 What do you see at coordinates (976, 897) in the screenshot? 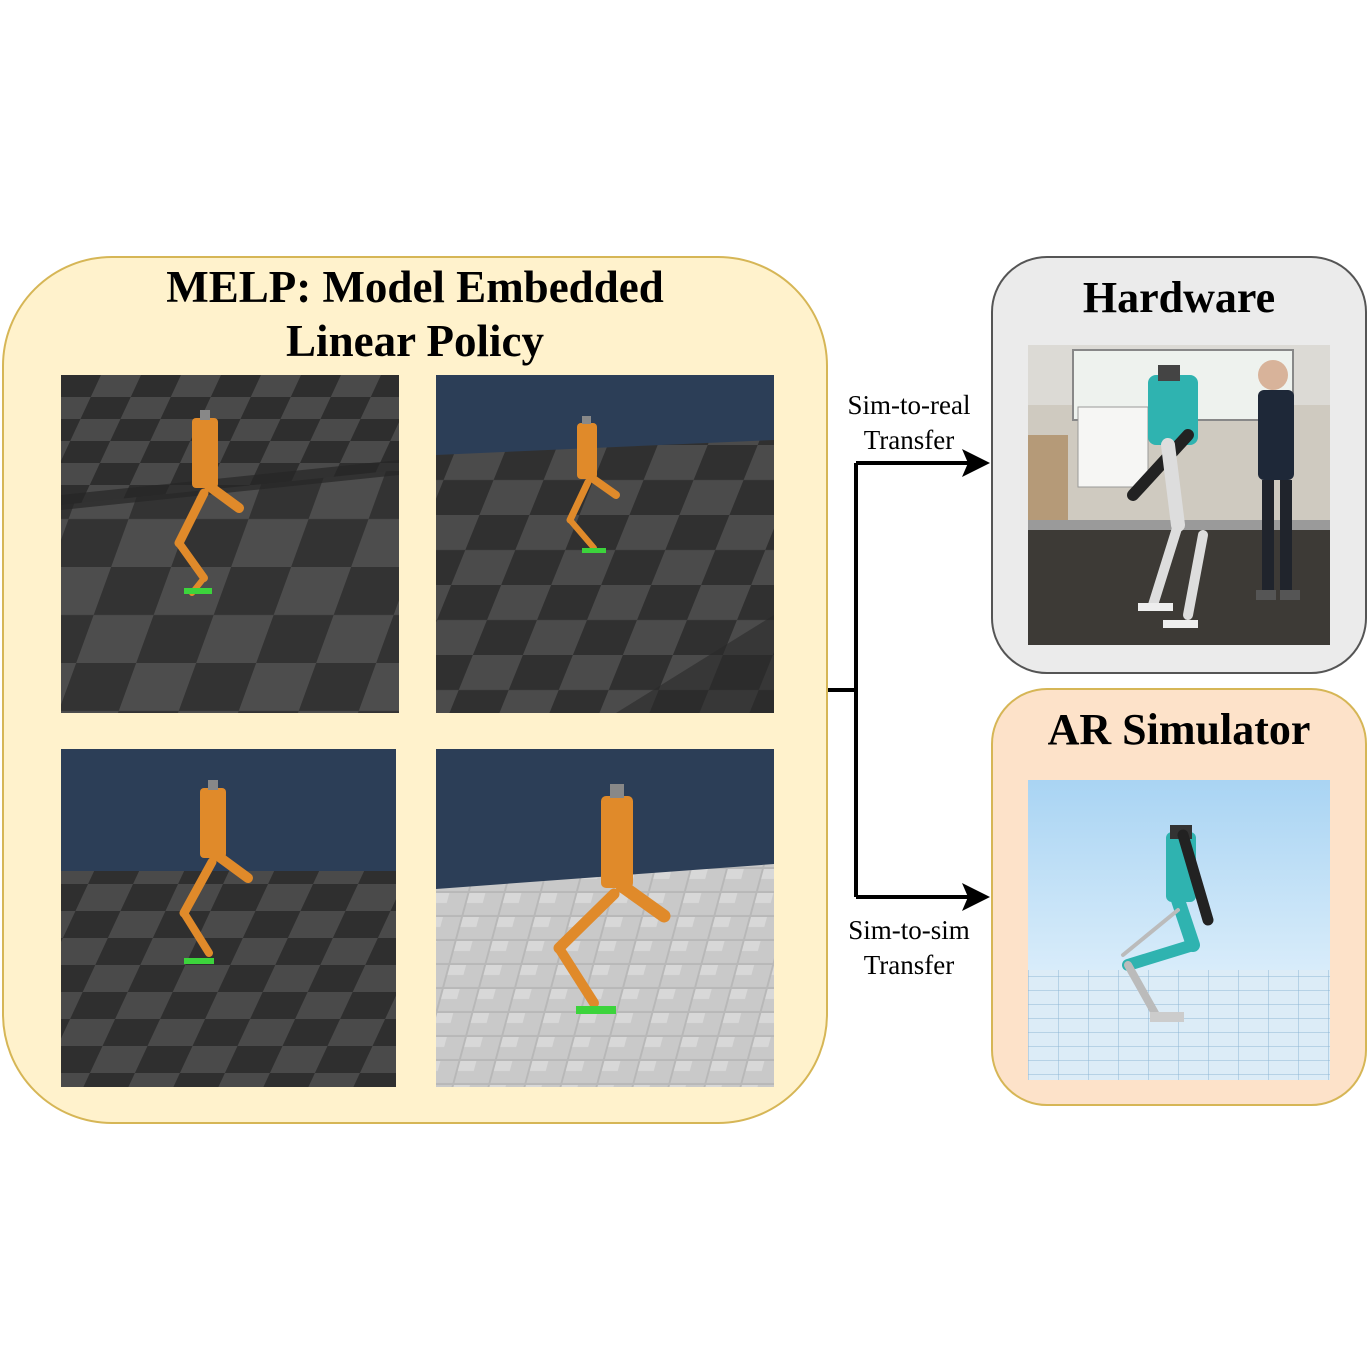
I see `arrow-to-ar-simulator` at bounding box center [976, 897].